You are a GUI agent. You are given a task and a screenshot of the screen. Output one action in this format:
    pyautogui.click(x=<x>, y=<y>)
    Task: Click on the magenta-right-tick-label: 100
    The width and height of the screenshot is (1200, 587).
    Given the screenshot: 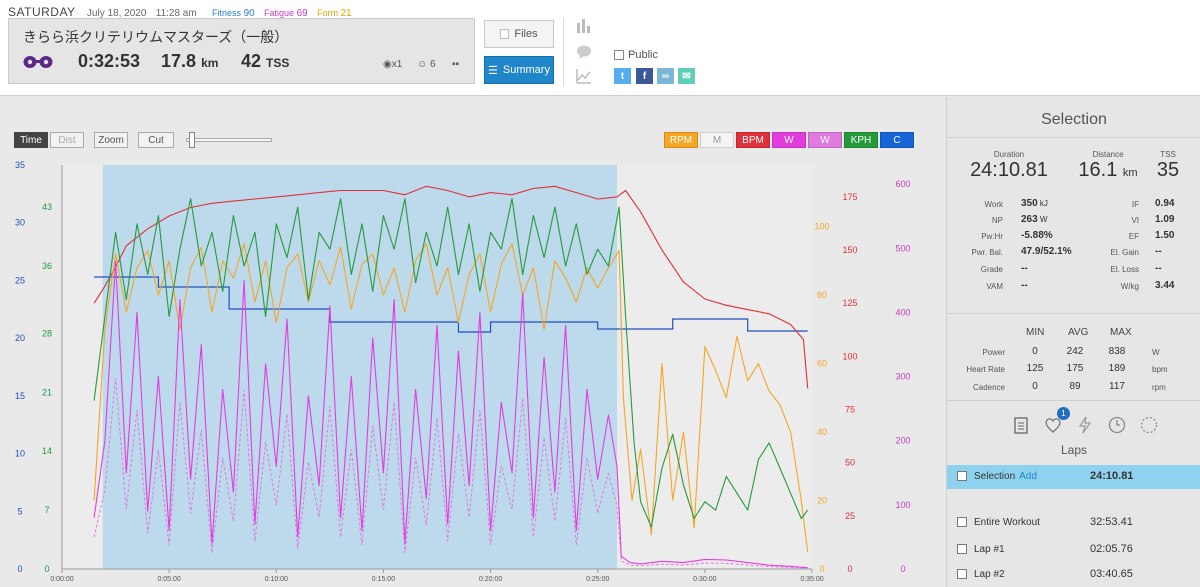 What is the action you would take?
    pyautogui.click(x=902, y=505)
    